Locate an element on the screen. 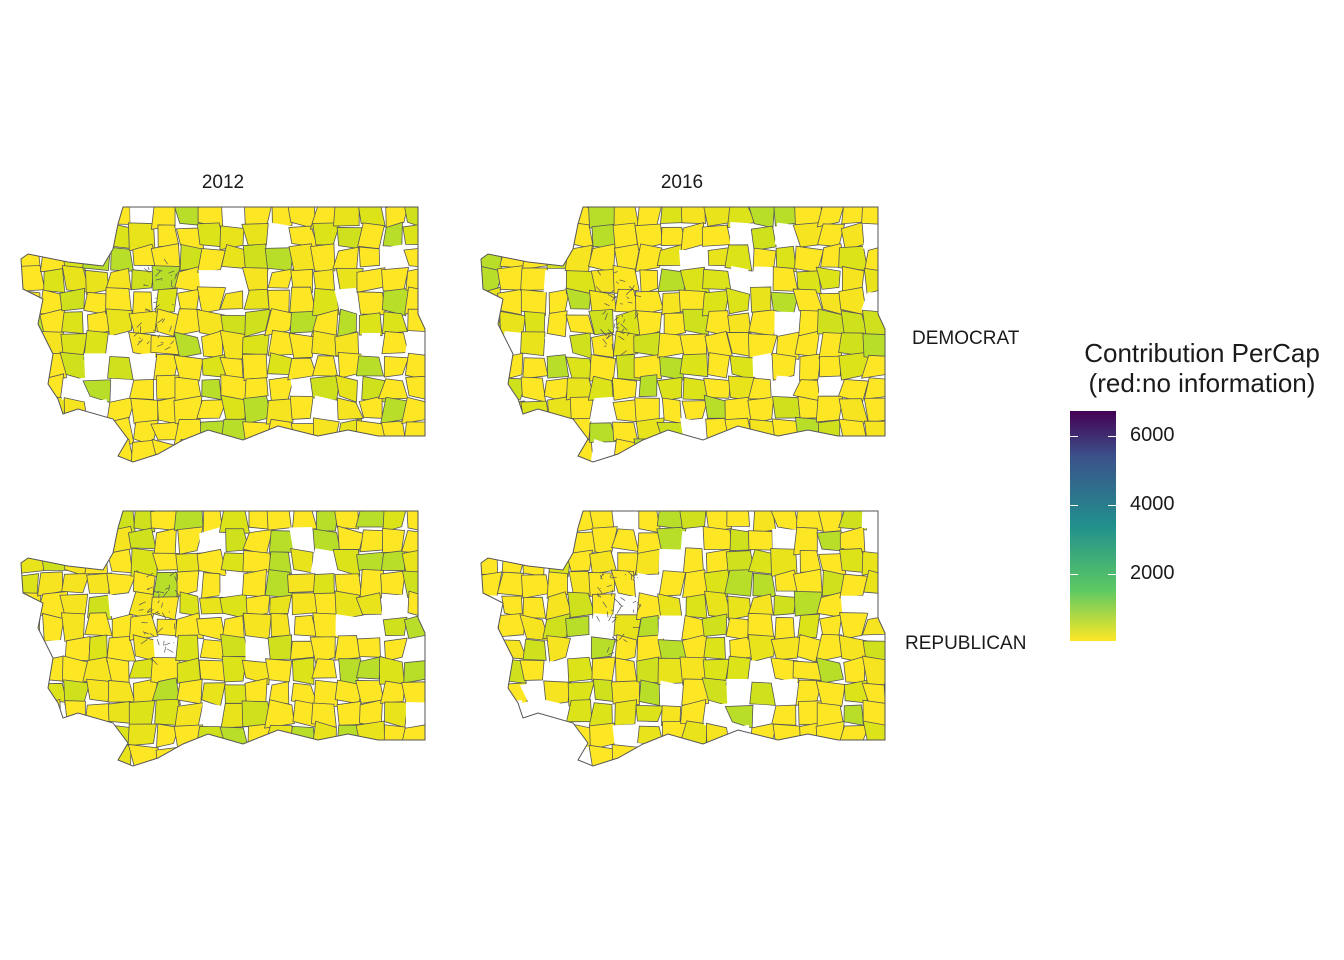 The height and width of the screenshot is (960, 1344). facet-label-democrat: DEMOCRAT is located at coordinates (966, 338).